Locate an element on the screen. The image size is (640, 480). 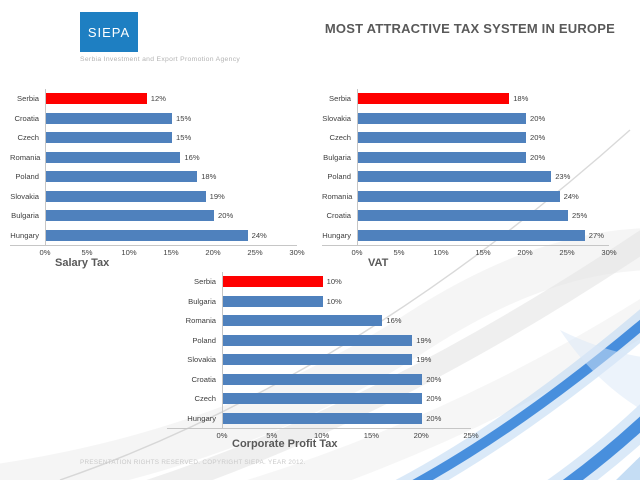
bar-row: Poland 18% is located at coordinates (153, 177).